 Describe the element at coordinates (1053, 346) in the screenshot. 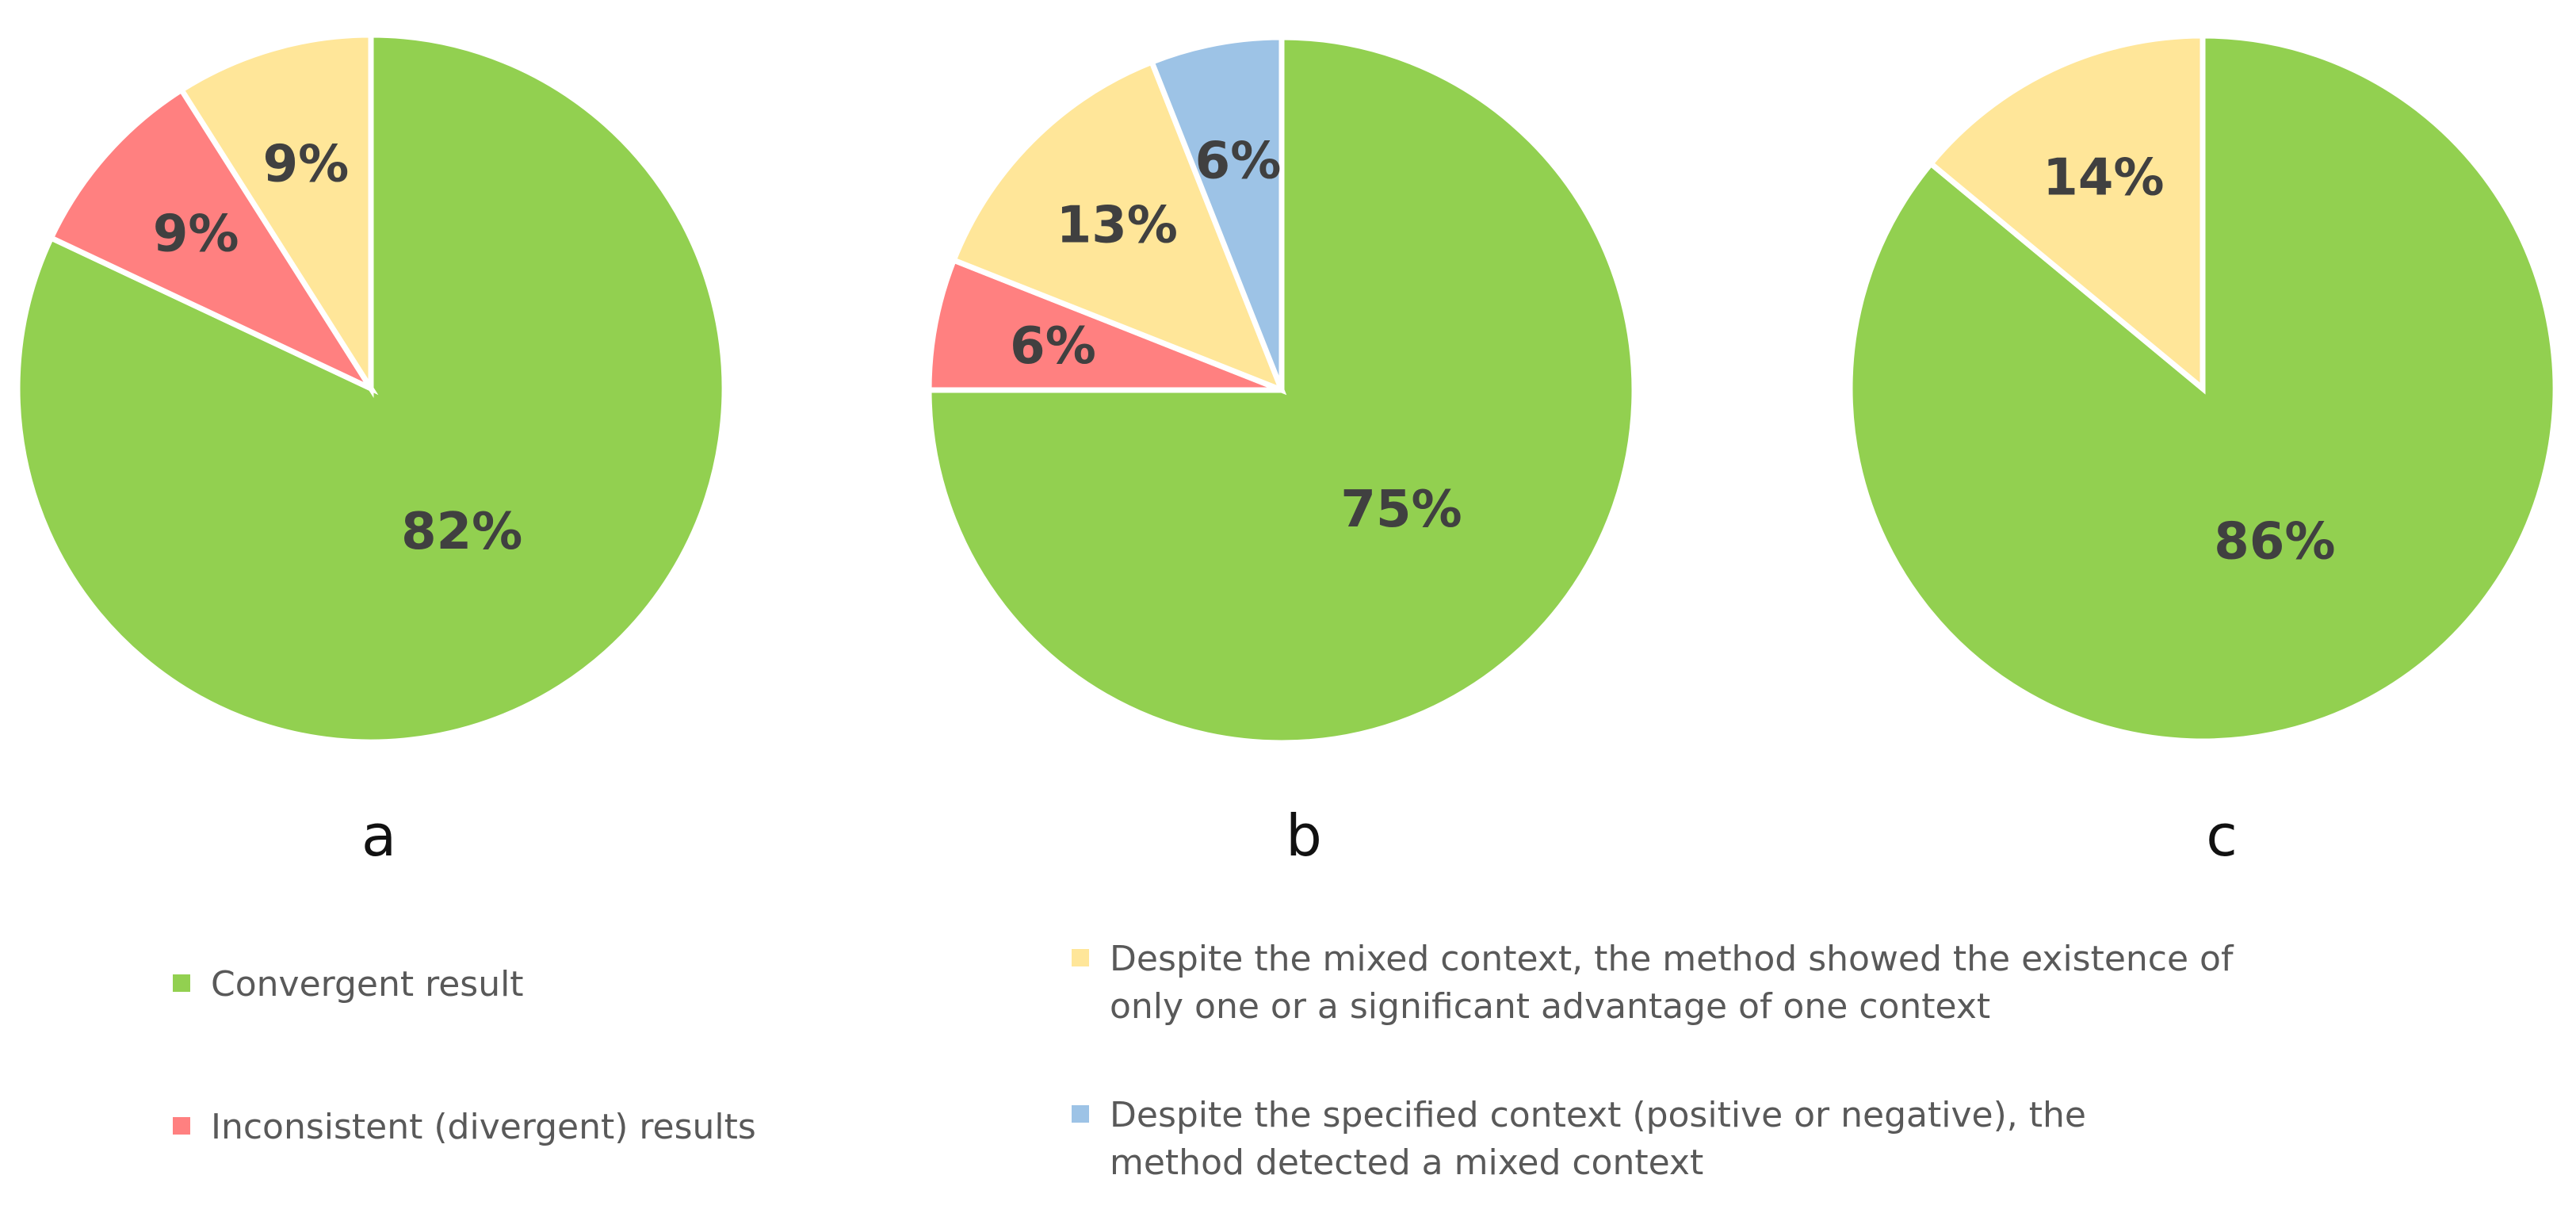

I see `pie-b-label-inconsistent: 6%` at that location.